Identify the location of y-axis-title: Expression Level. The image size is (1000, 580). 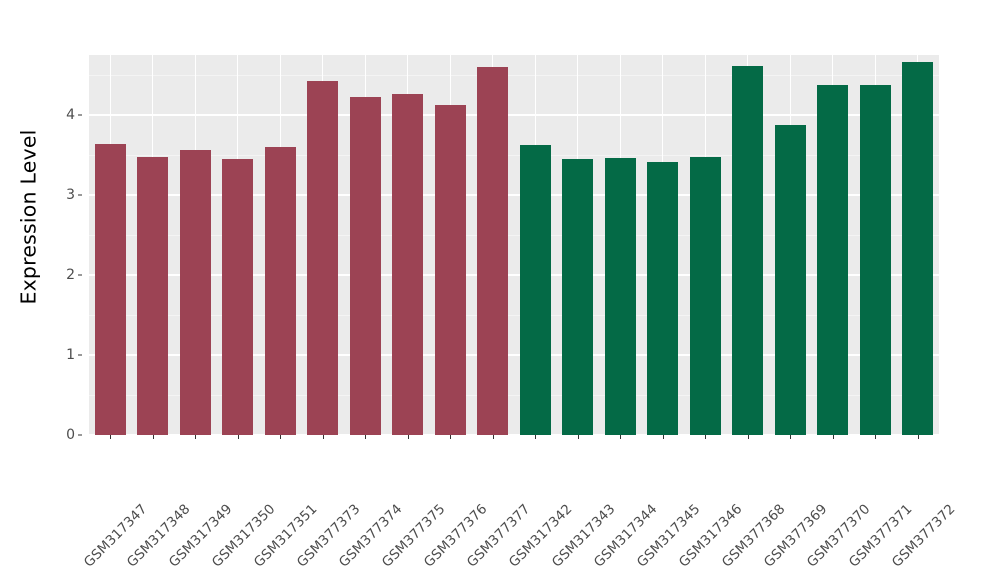
(29, 217).